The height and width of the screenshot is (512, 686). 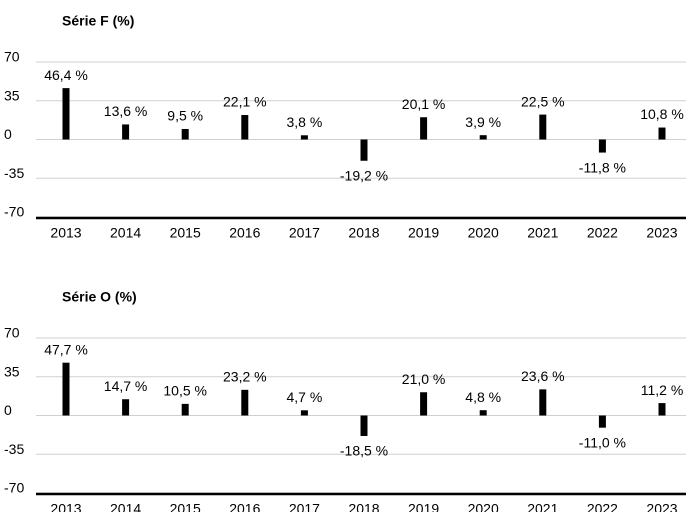 What do you see at coordinates (66, 75) in the screenshot?
I see `data-label: 46,4 %` at bounding box center [66, 75].